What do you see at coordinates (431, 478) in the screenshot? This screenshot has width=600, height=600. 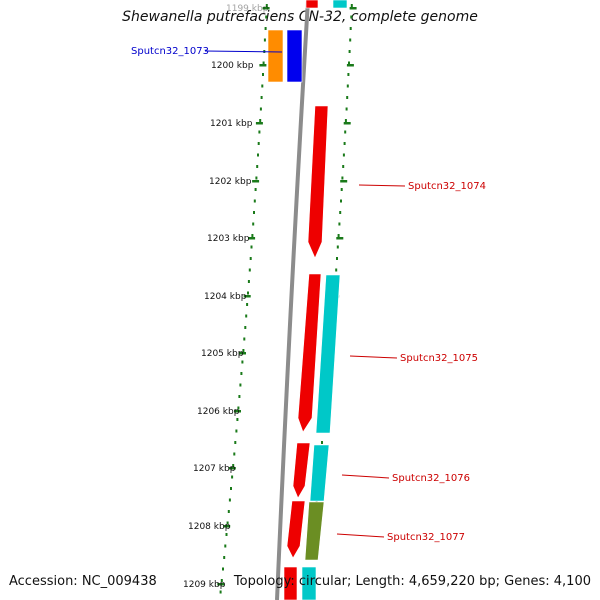 I see `gene-label-1076: Sputcn32_1076` at bounding box center [431, 478].